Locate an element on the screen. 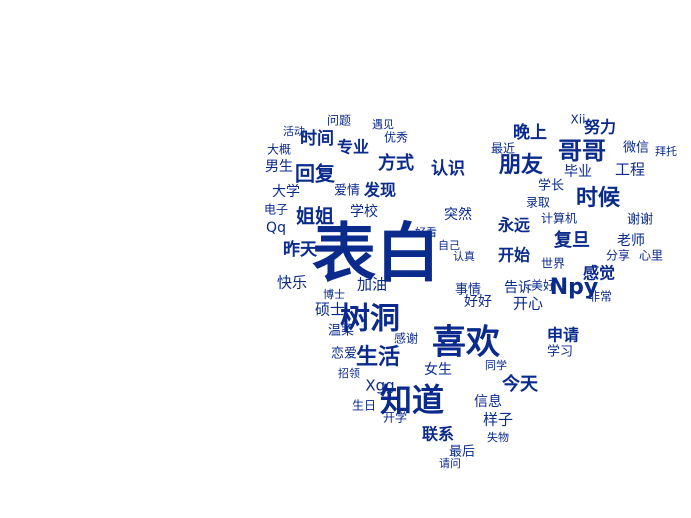  cloud-word: 生活 is located at coordinates (378, 357).